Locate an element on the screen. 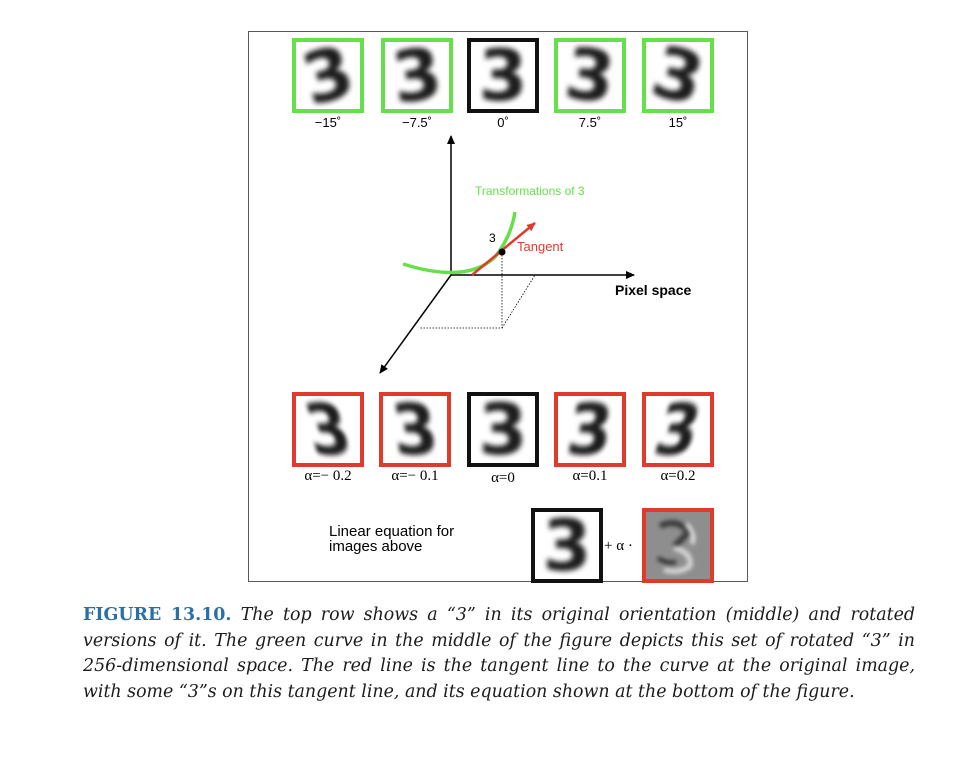 Image resolution: width=962 pixels, height=778 pixels. alpha-label: α=− 0.1 is located at coordinates (415, 476).